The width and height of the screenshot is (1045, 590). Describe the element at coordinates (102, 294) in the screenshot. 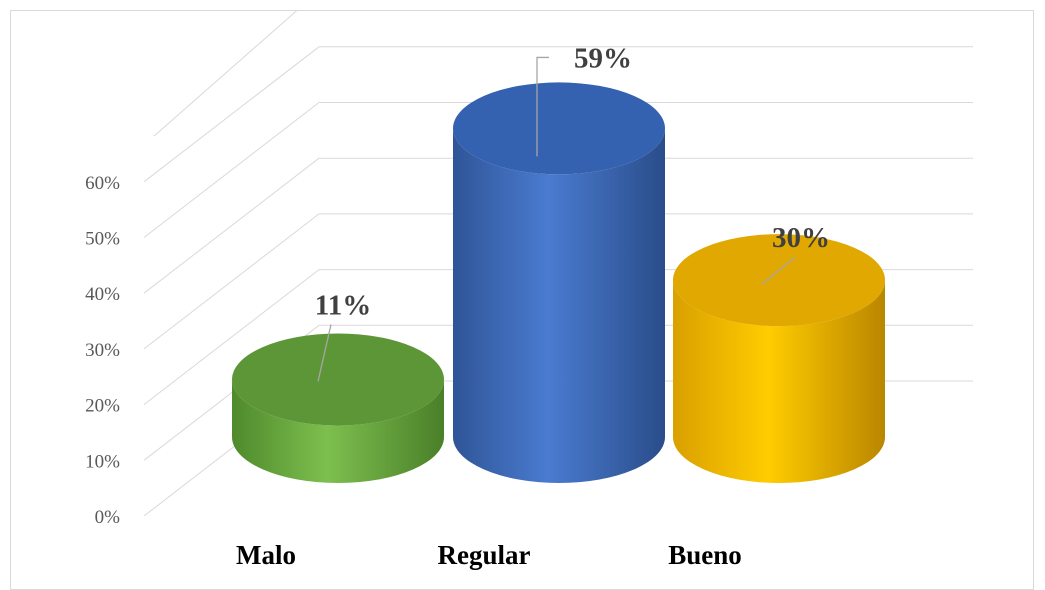

I see `y-tick-label: 40%` at that location.